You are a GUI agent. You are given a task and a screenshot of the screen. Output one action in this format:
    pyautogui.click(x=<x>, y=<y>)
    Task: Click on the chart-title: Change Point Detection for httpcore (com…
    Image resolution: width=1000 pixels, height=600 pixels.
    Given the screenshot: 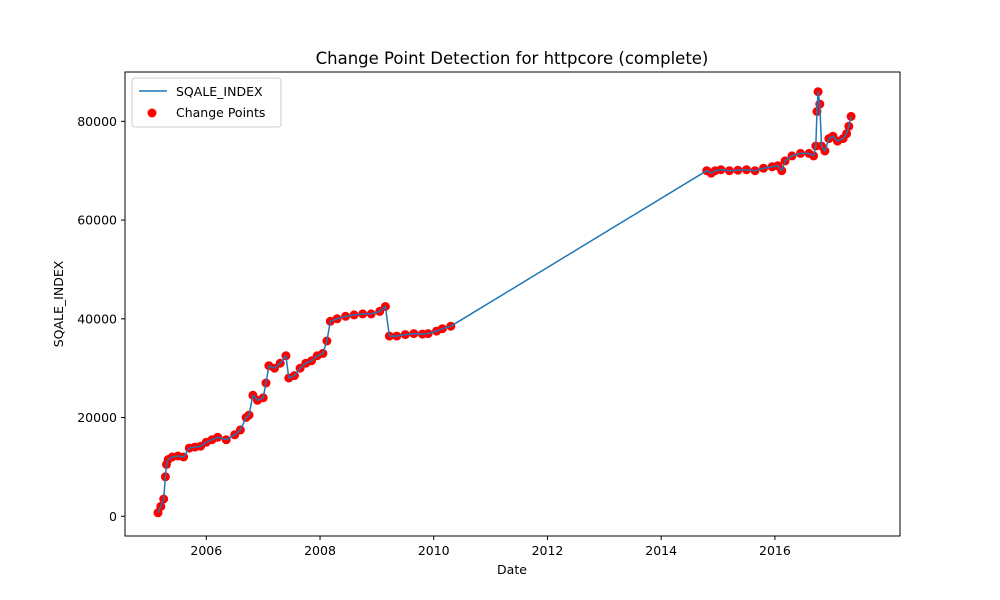 What is the action you would take?
    pyautogui.click(x=512, y=58)
    